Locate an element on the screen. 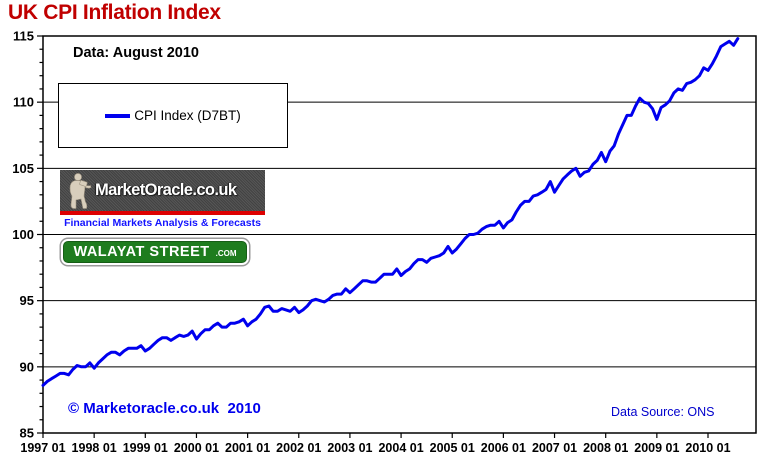 The width and height of the screenshot is (762, 471). walayat-street-title: WALAYAT STREET is located at coordinates (141, 252).